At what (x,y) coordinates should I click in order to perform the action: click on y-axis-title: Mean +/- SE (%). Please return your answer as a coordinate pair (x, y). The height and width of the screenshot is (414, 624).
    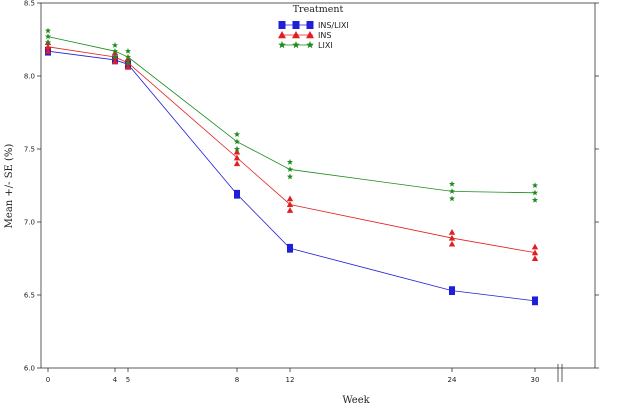
    Looking at the image, I should click on (9, 186).